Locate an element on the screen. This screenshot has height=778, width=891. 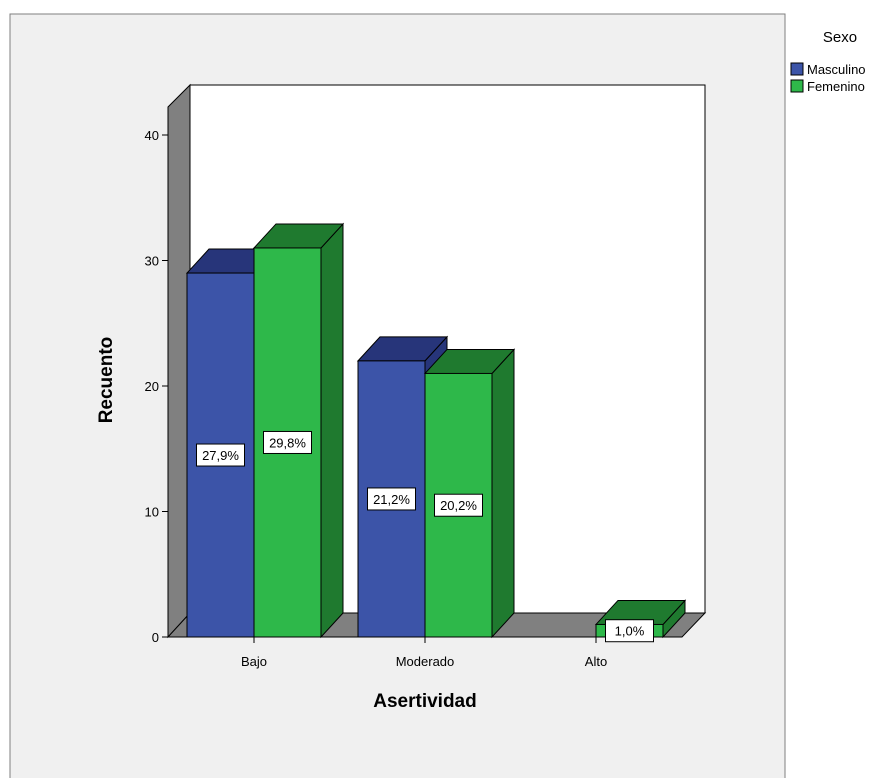
data-label-femenino-bajo: 29,8% is located at coordinates (287, 442).